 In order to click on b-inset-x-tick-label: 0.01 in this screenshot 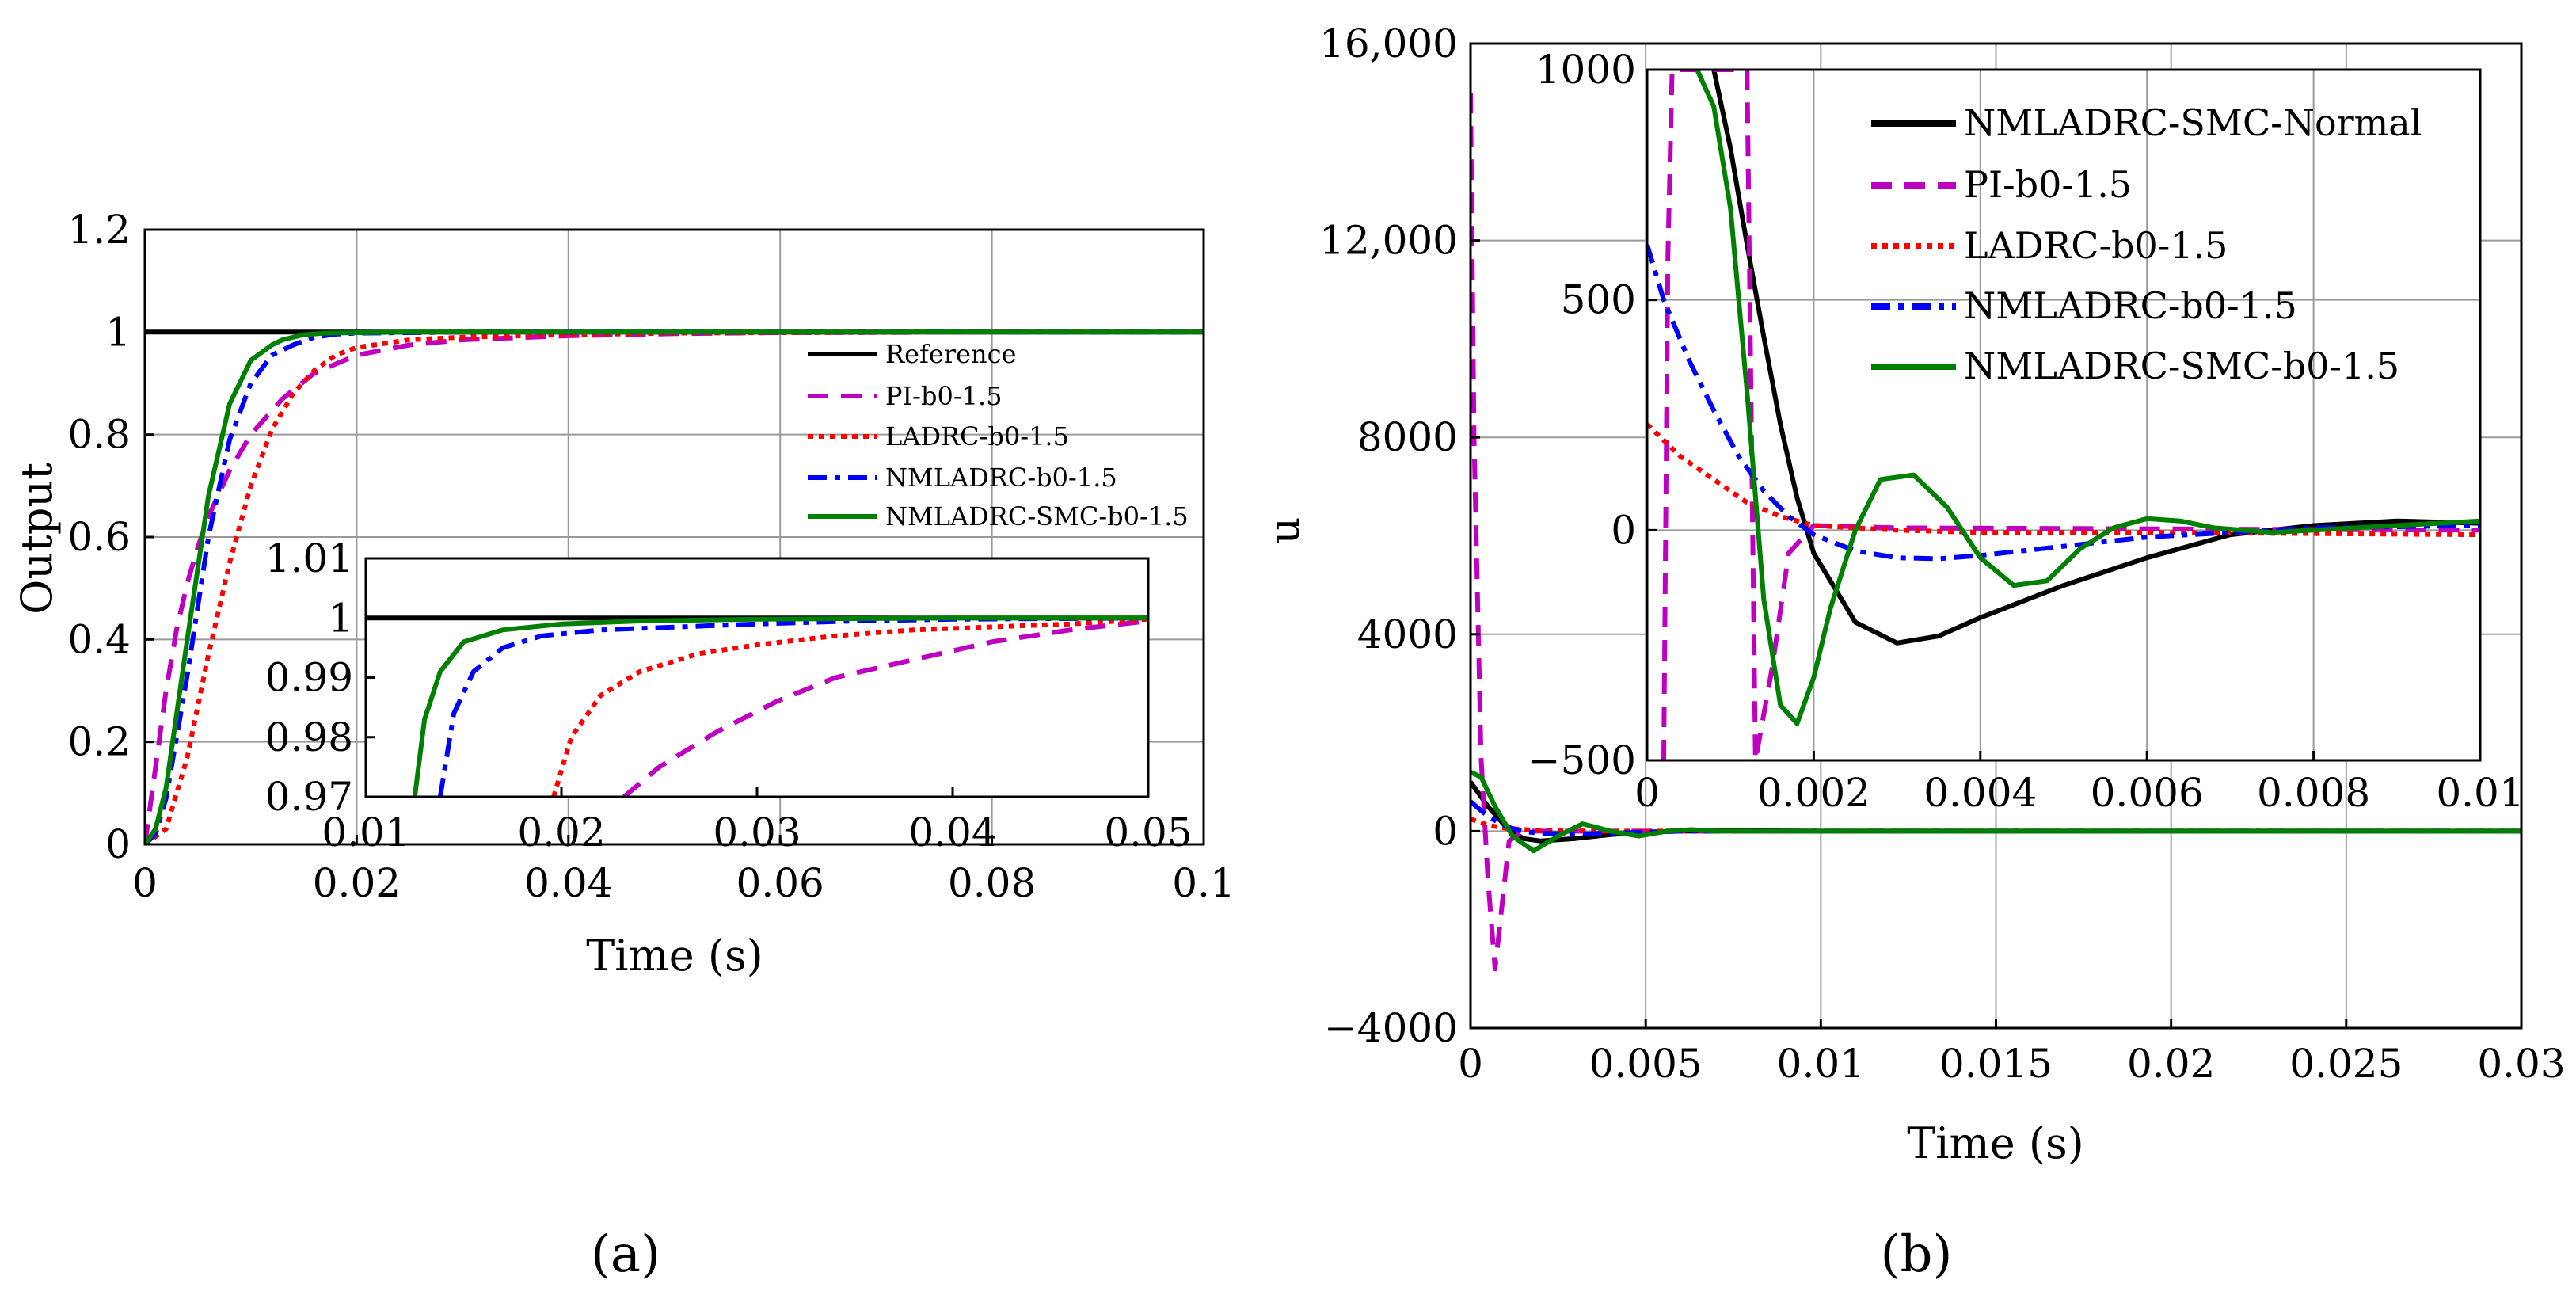, I will do `click(2480, 793)`.